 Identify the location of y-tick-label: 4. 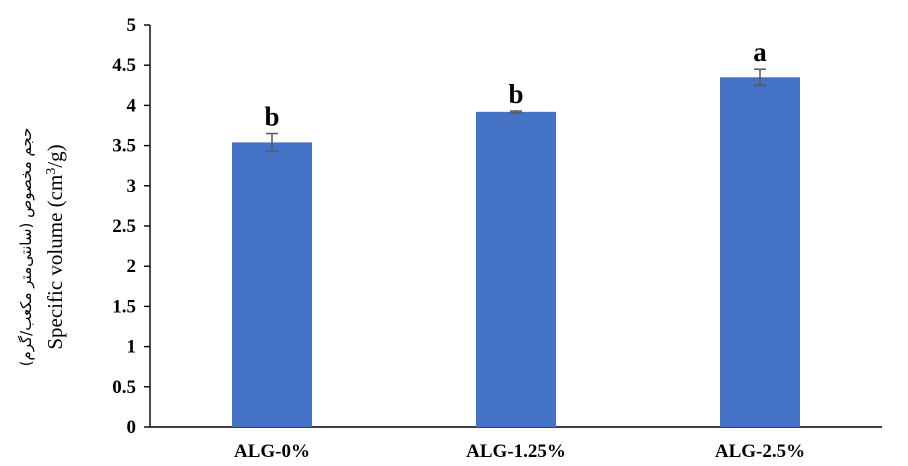
(132, 105).